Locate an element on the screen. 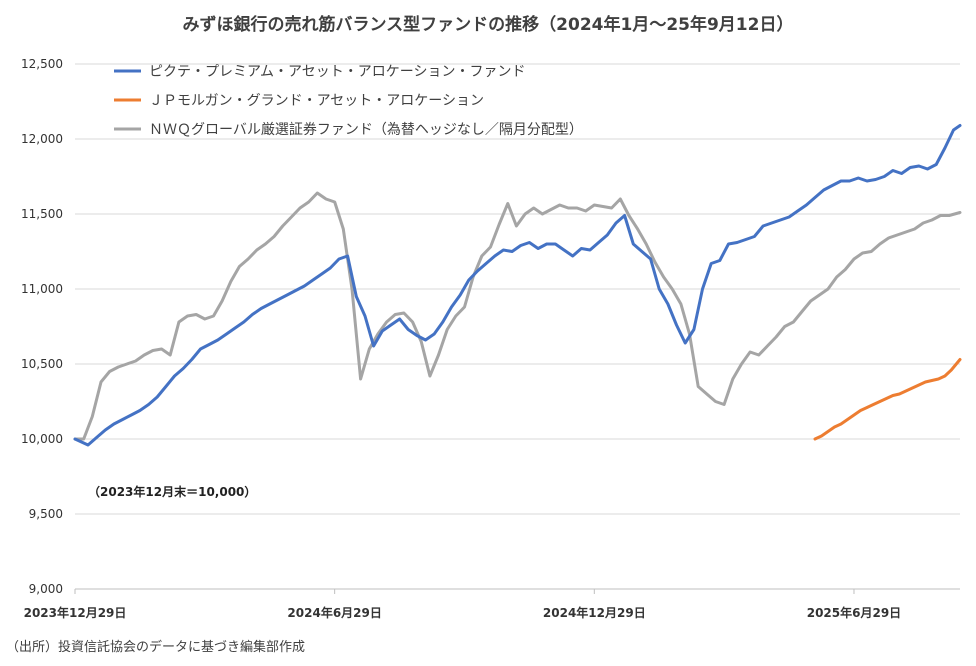 Image resolution: width=976 pixels, height=666 pixels. chart-title: みずほ銀行の売れ筋バランス型ファンドの推移（2024年1月～25年9月12日） is located at coordinates (488, 25).